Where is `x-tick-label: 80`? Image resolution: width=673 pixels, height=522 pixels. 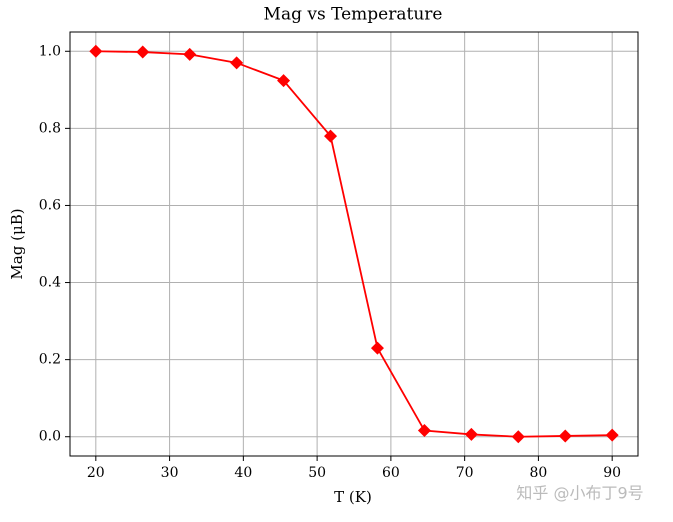
x-tick-label: 80 is located at coordinates (539, 473).